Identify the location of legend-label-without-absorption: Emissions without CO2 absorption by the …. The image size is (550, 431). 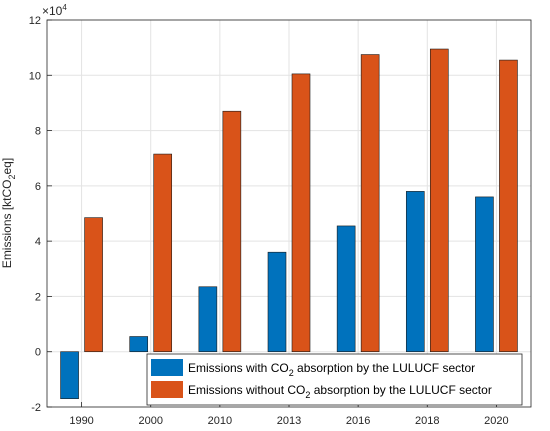
(340, 391).